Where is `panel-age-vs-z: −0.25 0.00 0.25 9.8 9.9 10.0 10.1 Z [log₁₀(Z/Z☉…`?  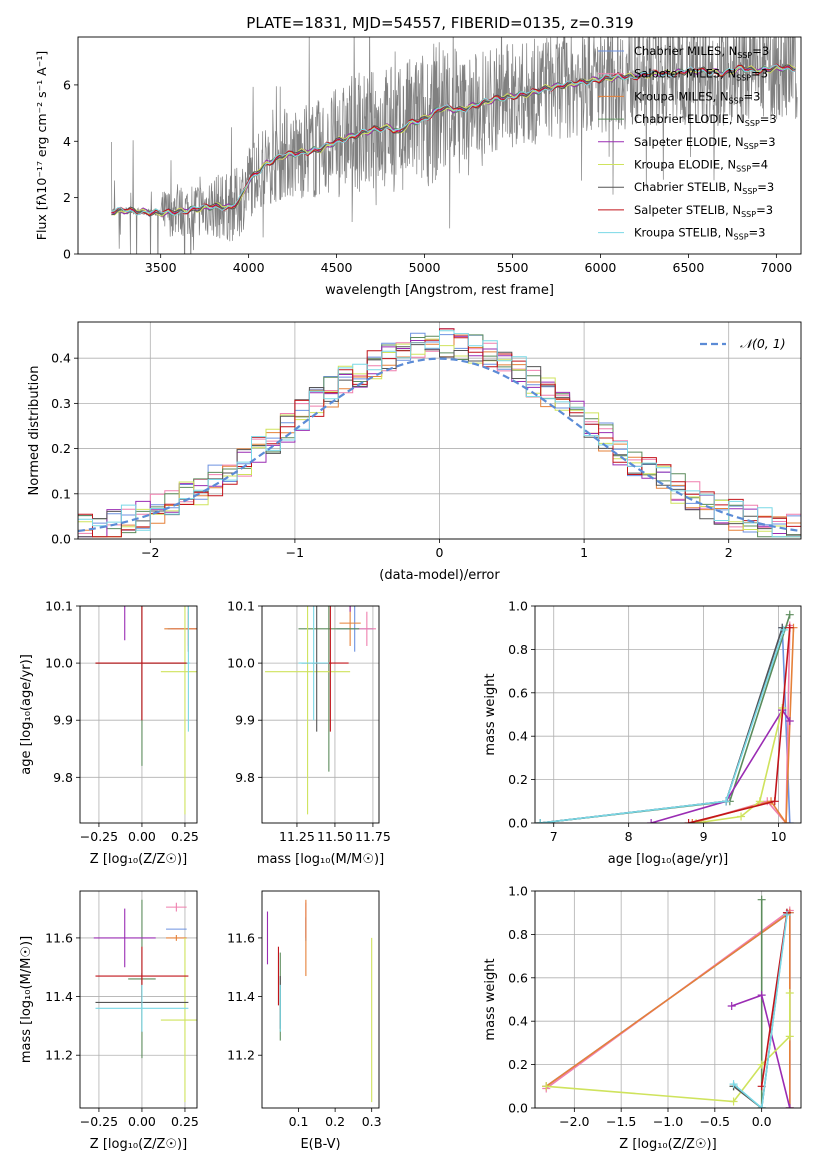
panel-age-vs-z: −0.25 0.00 0.25 9.8 9.9 10.0 10.1 Z [log₁₀(Z/Z☉… is located at coordinates (109, 733).